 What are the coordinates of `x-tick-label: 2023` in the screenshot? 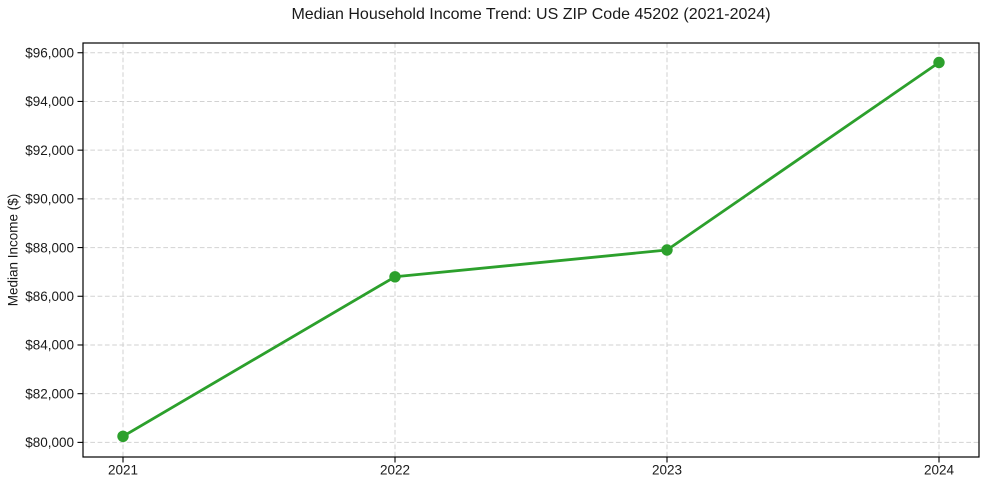 It's located at (667, 470).